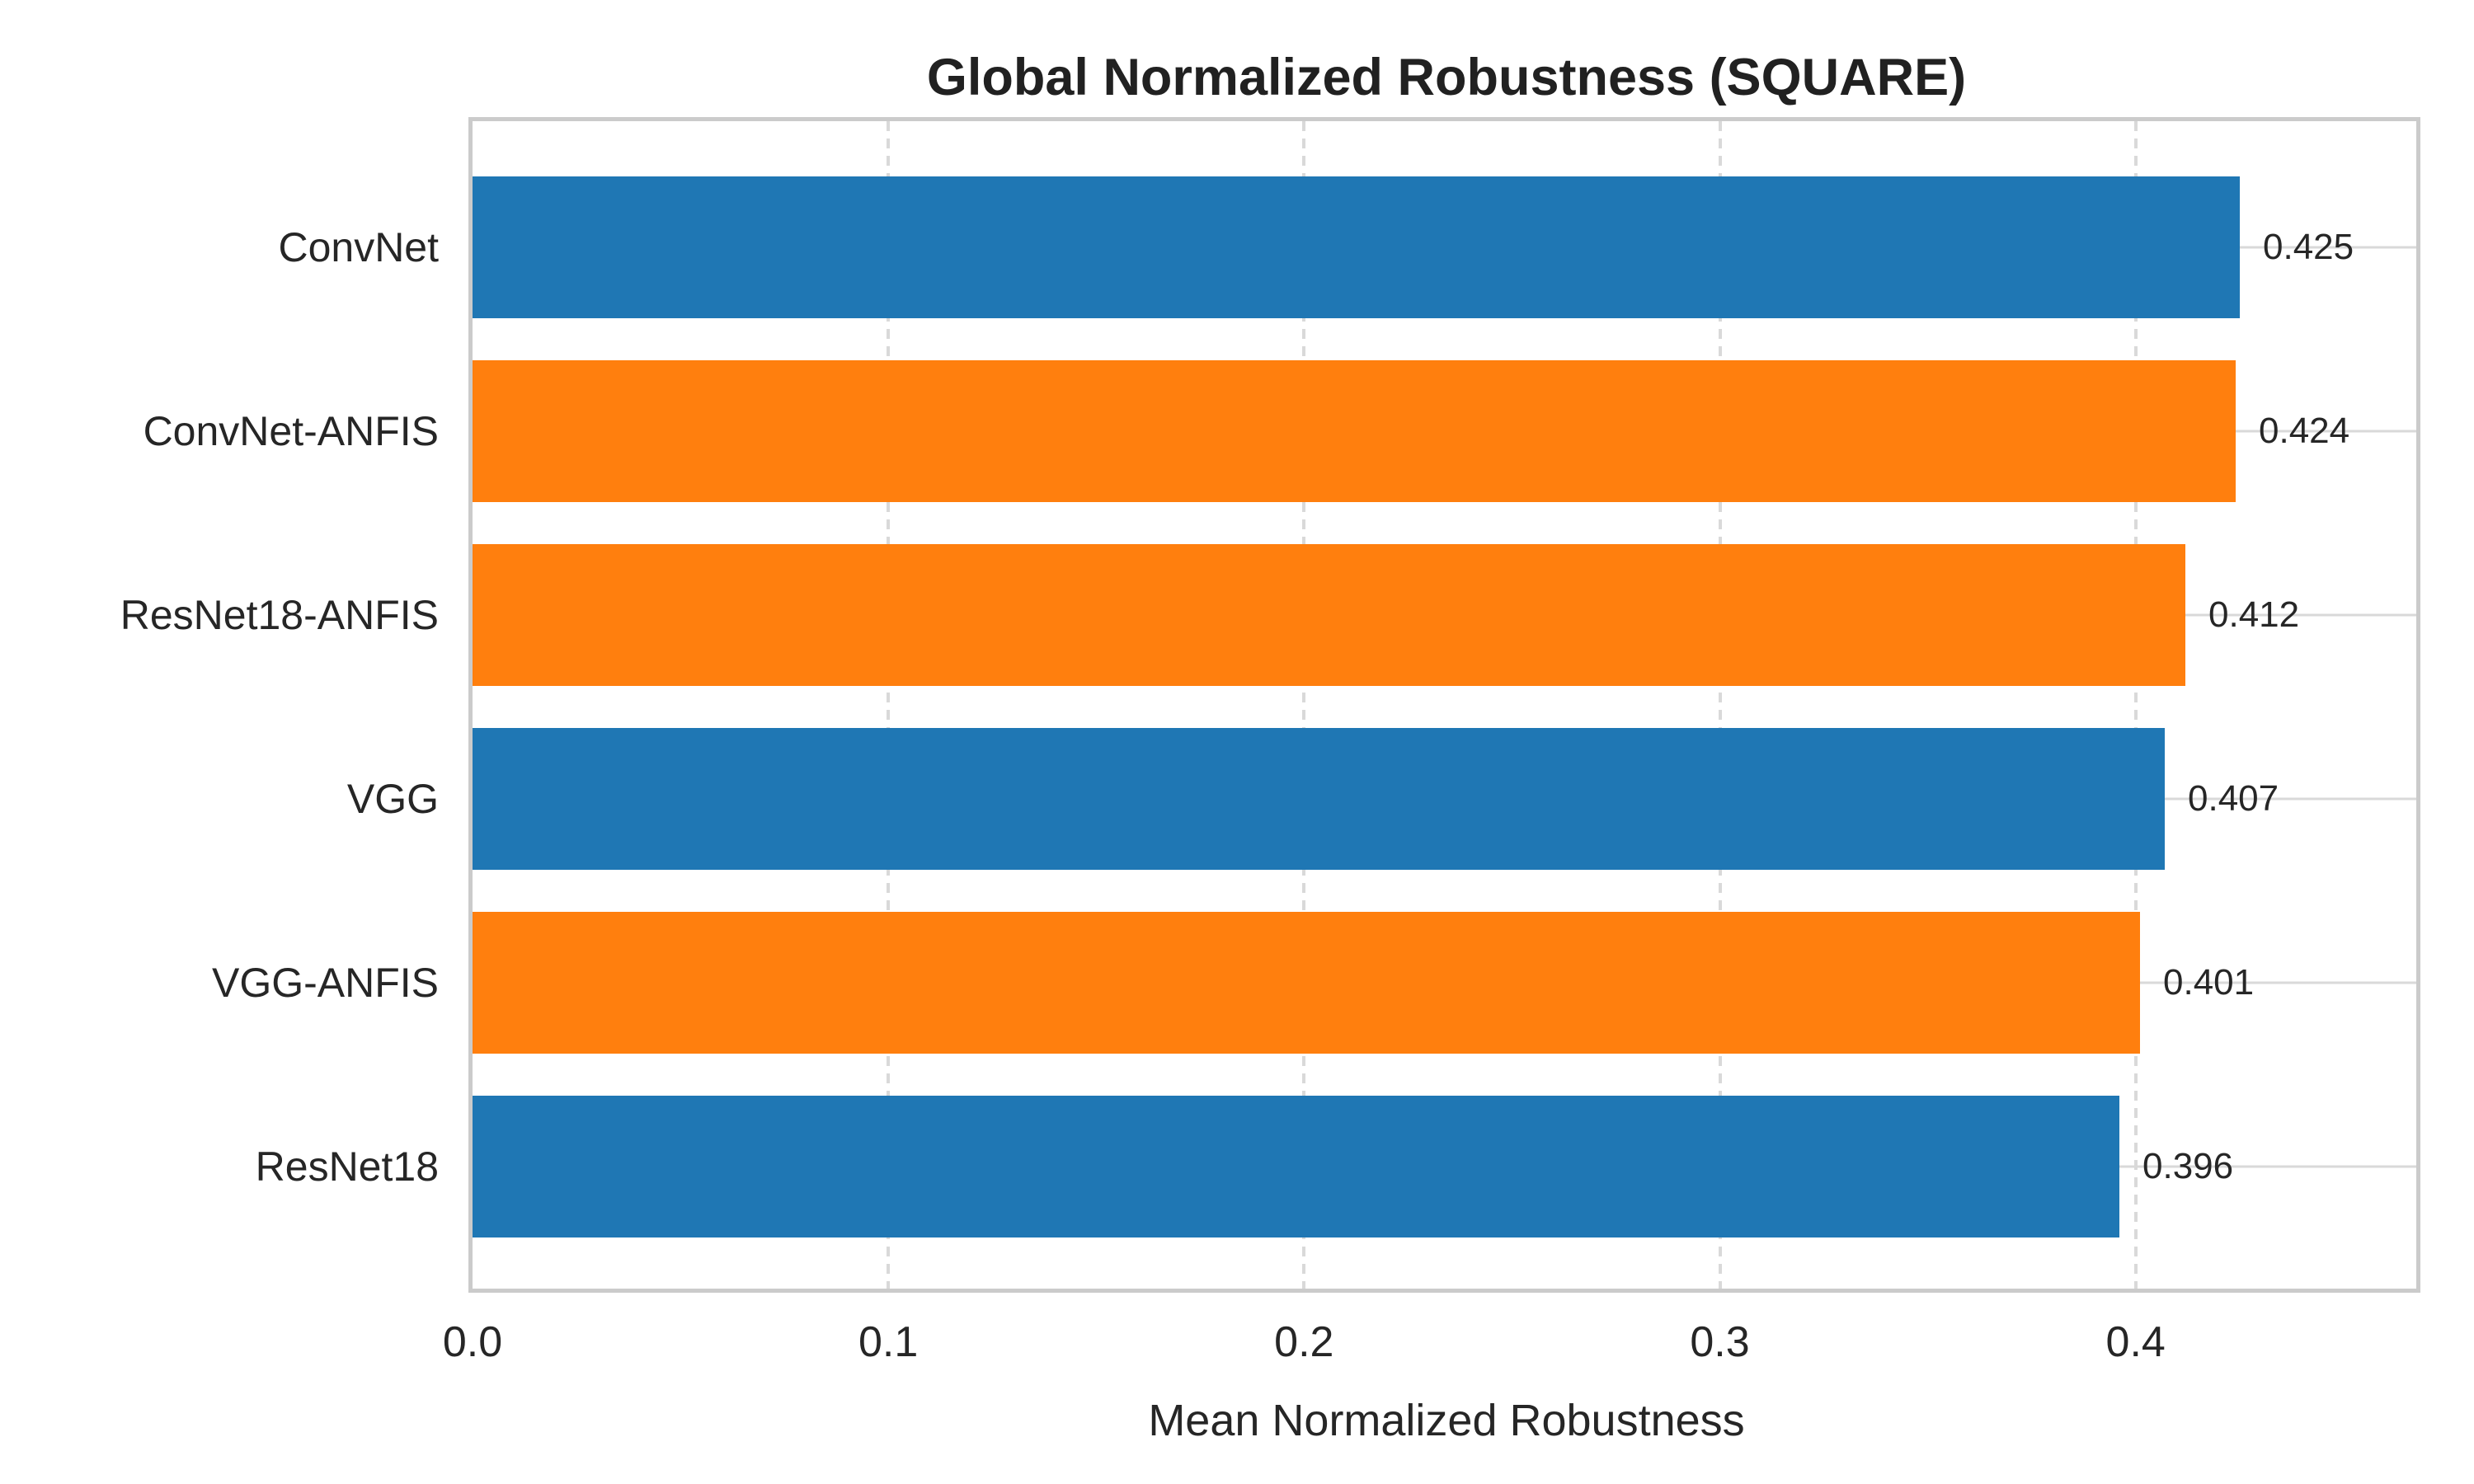  Describe the element at coordinates (291, 431) in the screenshot. I see `y-tick-label-ConvNet-ANFIS: ConvNet-ANFIS` at that location.